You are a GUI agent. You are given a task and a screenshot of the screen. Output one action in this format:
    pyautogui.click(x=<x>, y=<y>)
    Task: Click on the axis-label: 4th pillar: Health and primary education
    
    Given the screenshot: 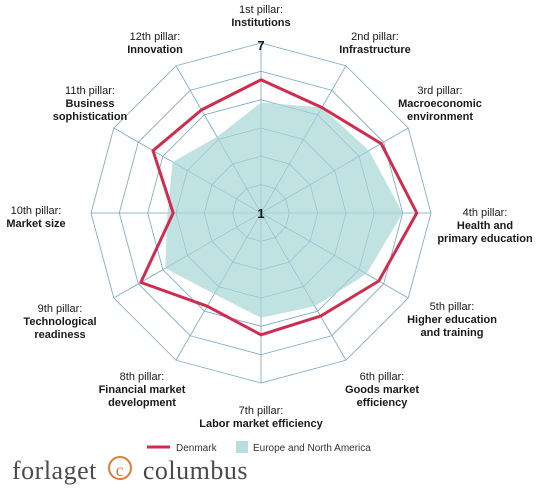 What is the action you would take?
    pyautogui.click(x=485, y=226)
    